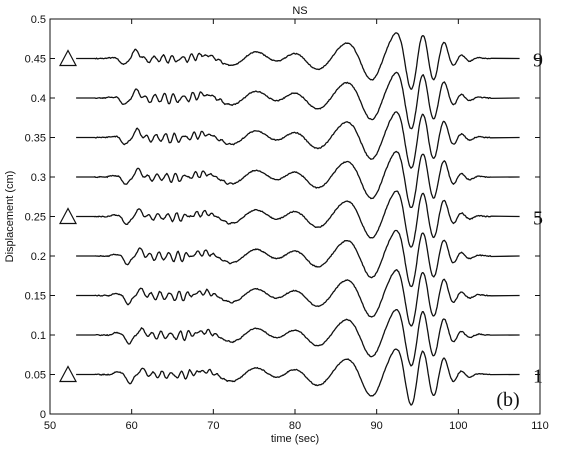 This screenshot has width=574, height=455. What do you see at coordinates (35, 376) in the screenshot?
I see `y-tick-label: 0.05` at bounding box center [35, 376].